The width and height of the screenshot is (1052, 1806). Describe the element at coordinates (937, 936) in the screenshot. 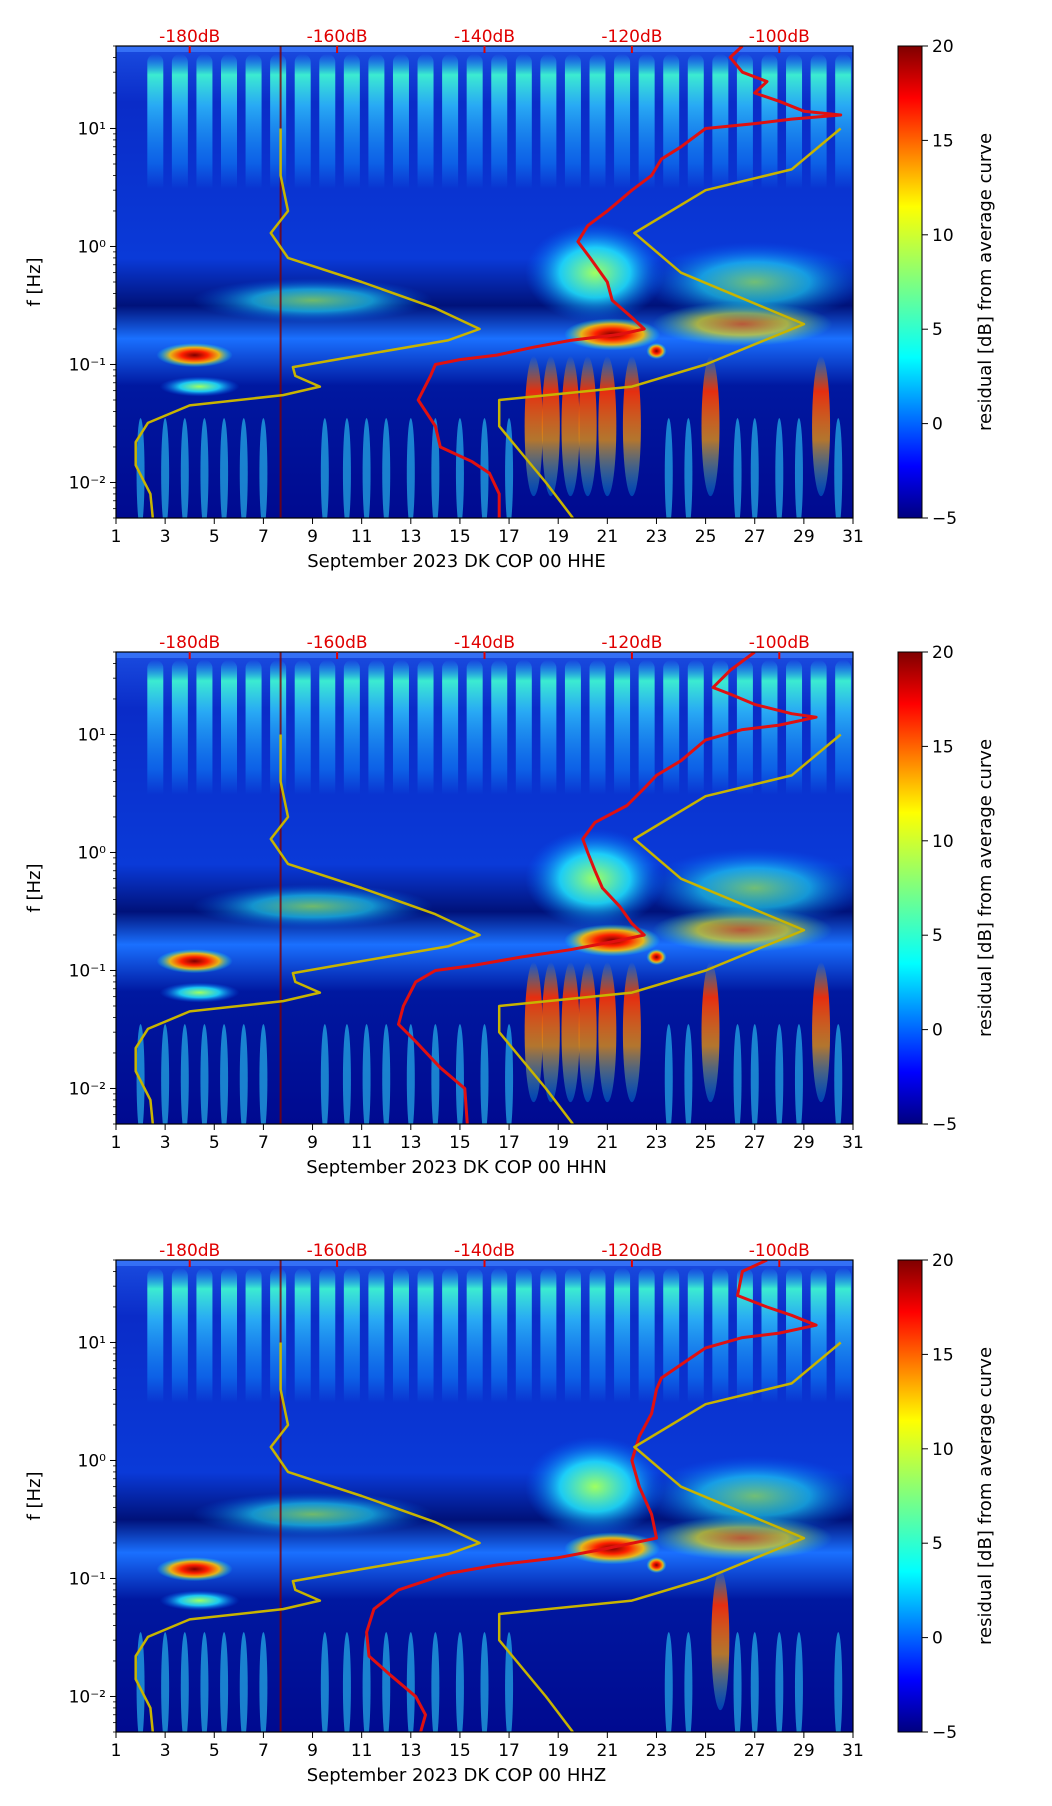

I see `colorbar-tick-label: 5` at that location.